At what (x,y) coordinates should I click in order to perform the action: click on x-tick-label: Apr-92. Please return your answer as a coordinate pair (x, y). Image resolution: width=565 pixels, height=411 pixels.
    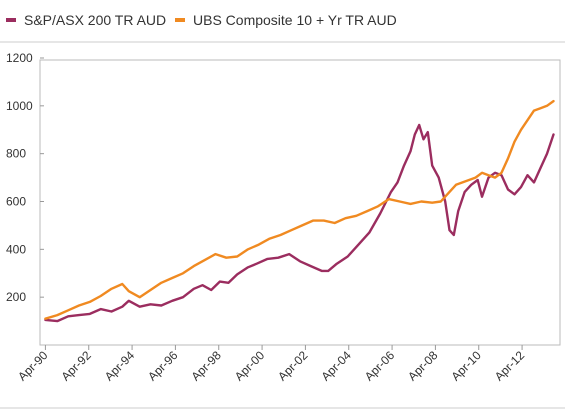
    Looking at the image, I should click on (76, 366).